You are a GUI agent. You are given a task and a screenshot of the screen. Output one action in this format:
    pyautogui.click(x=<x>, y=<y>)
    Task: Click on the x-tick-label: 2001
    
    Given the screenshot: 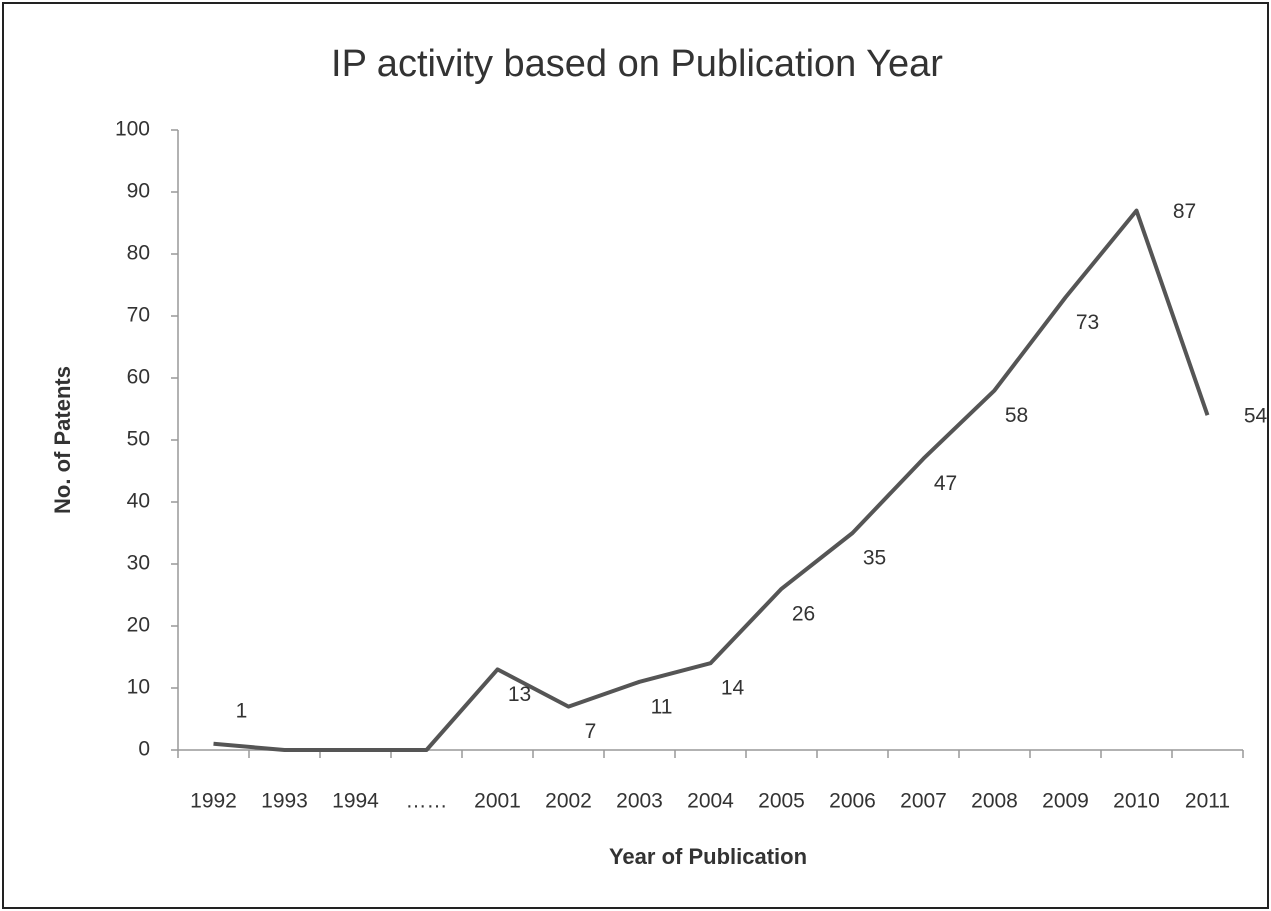 What is the action you would take?
    pyautogui.click(x=497, y=801)
    